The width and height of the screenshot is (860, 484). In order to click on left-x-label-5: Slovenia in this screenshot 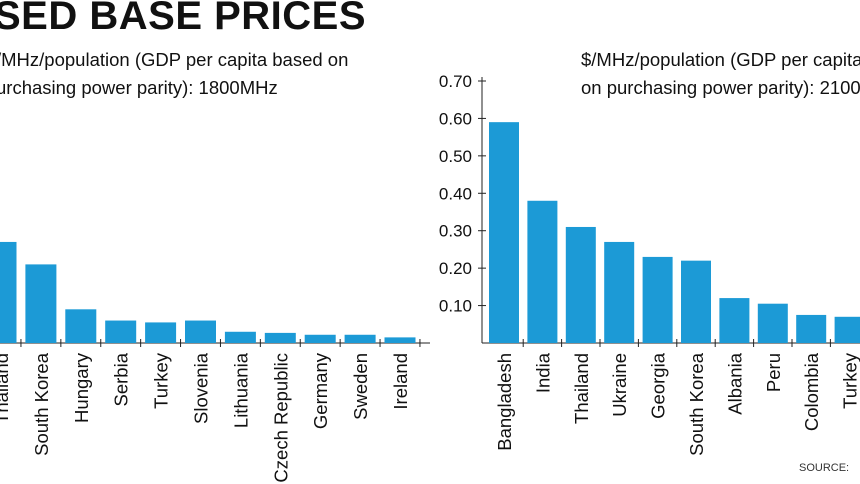, I will do `click(201, 388)`.